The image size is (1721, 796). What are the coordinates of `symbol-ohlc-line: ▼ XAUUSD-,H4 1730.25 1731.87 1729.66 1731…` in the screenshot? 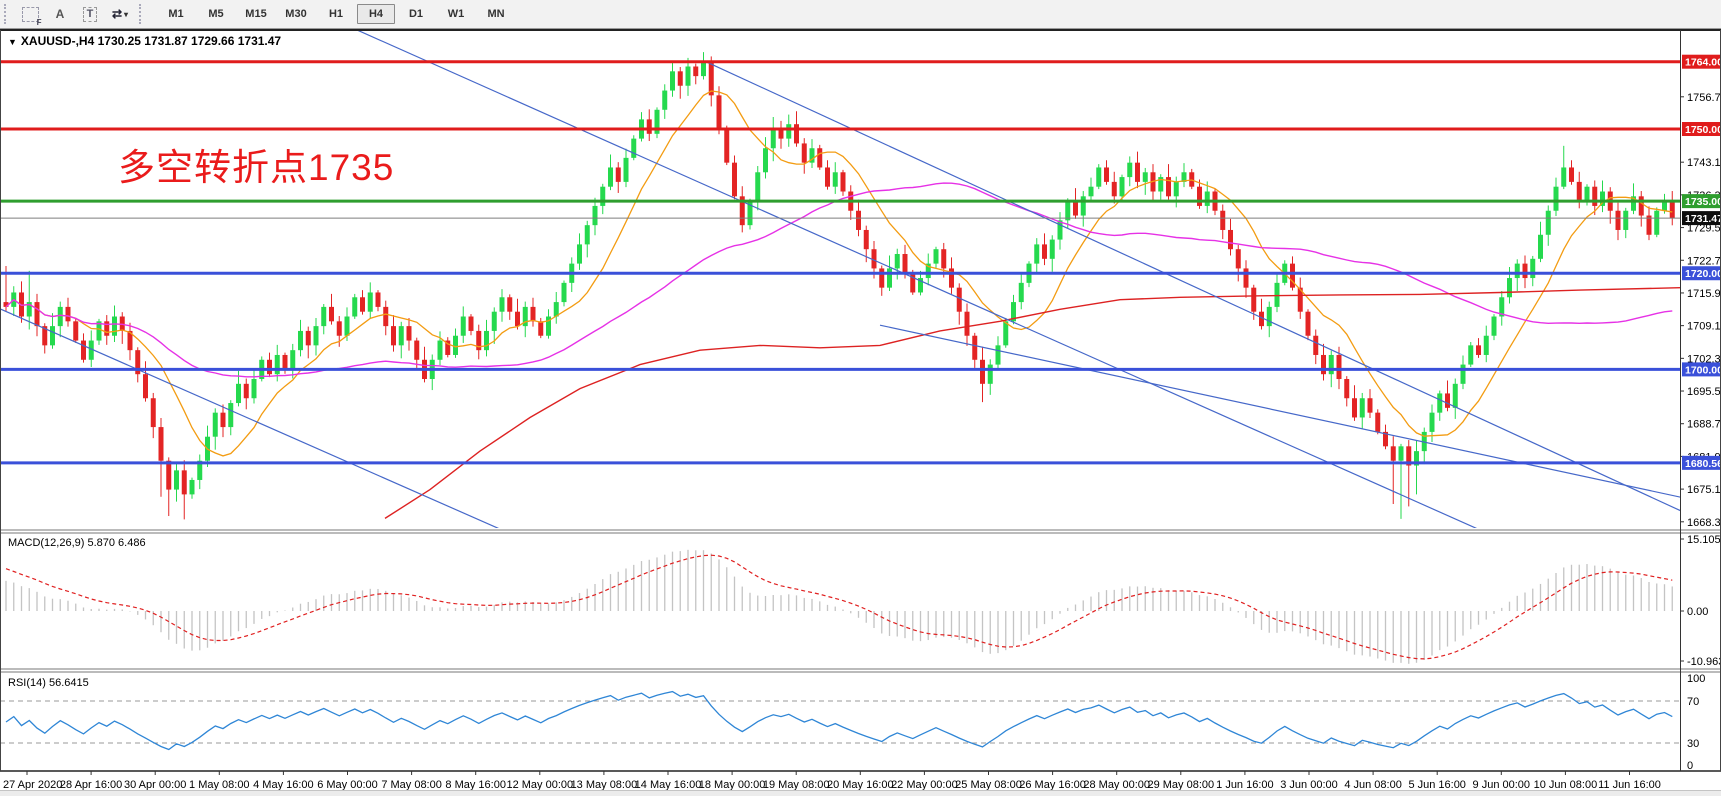 It's located at (144, 41).